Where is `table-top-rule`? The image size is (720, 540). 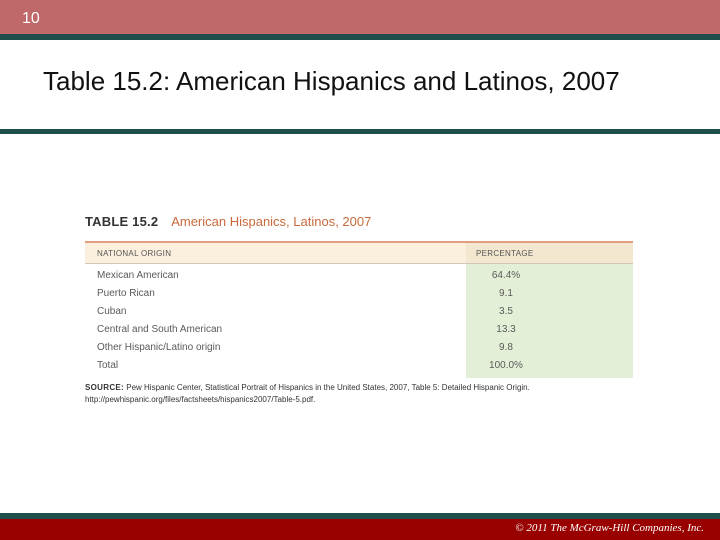 table-top-rule is located at coordinates (359, 242).